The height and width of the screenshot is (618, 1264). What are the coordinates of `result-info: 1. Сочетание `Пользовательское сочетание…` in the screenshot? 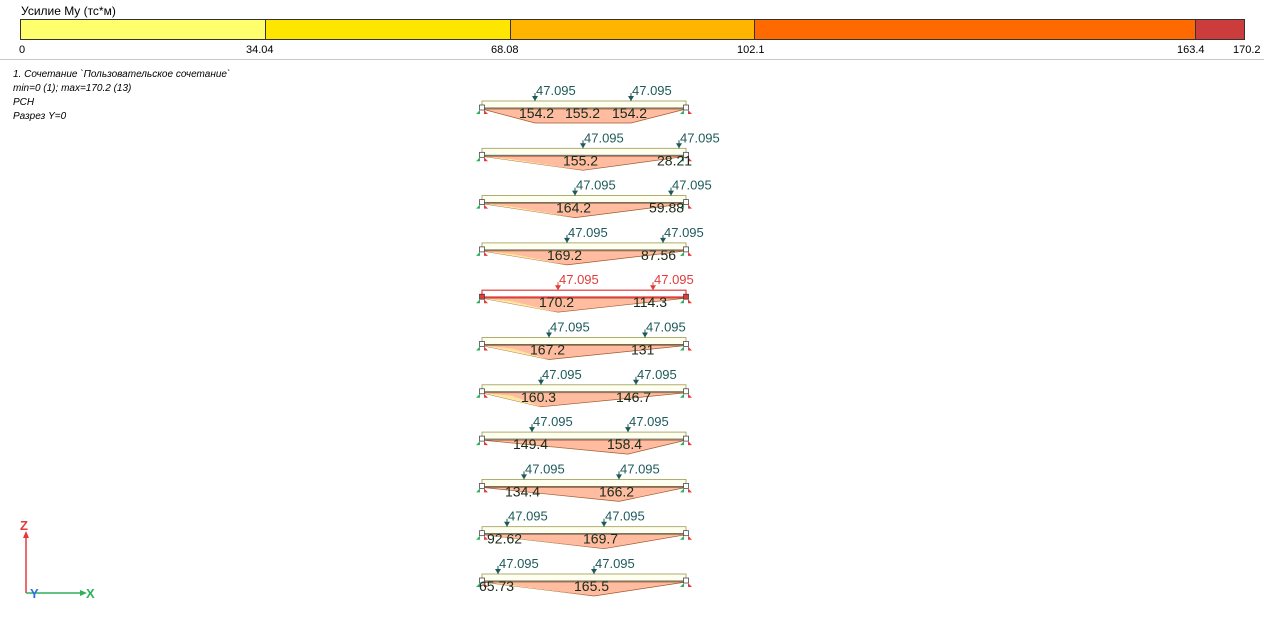 It's located at (121, 96).